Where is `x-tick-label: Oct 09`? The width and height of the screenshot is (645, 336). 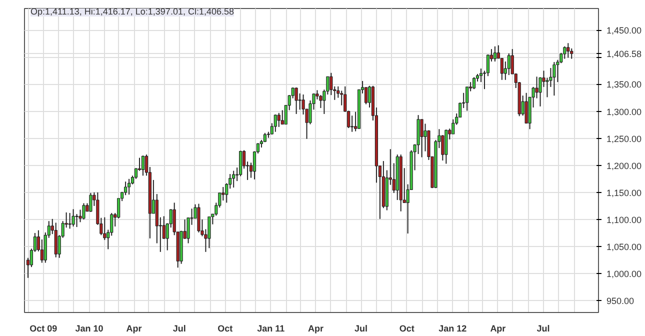
x-tick-label: Oct 09 is located at coordinates (44, 329).